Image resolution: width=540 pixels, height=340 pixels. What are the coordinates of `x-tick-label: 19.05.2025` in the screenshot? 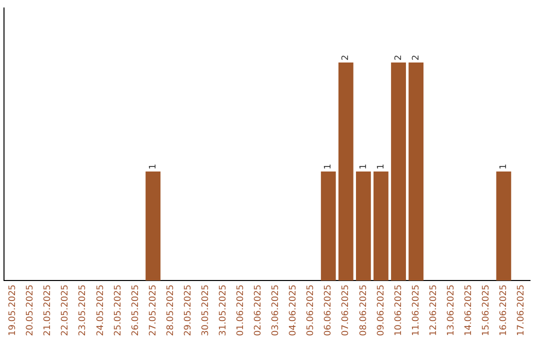 It's located at (13, 310).